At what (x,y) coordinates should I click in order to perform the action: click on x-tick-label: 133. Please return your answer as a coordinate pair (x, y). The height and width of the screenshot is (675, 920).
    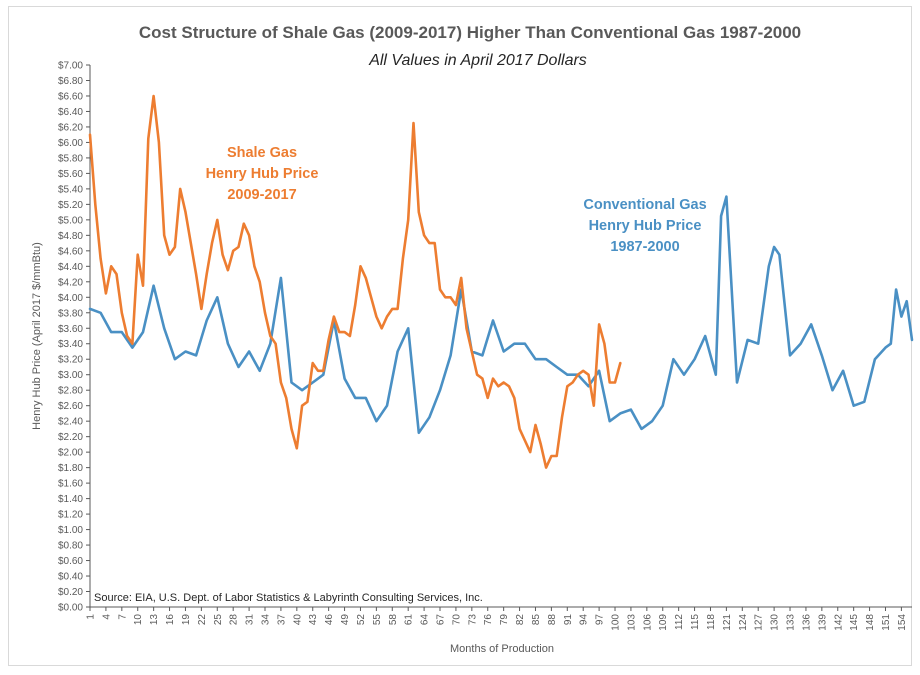
    Looking at the image, I should click on (791, 622).